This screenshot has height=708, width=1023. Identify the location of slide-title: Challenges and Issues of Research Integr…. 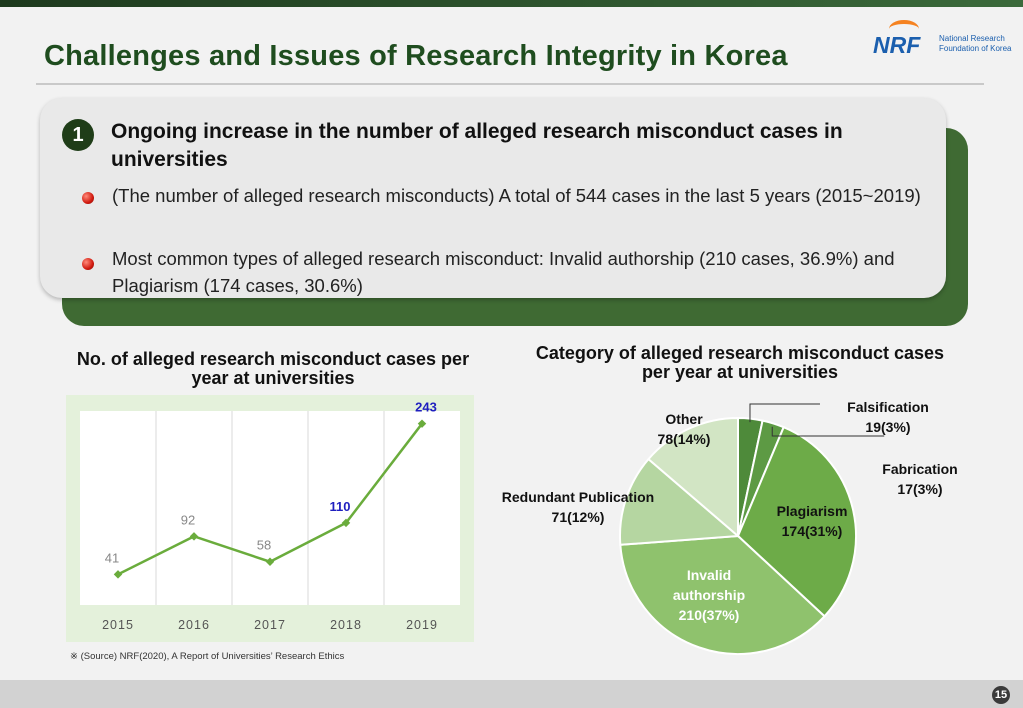
(416, 56).